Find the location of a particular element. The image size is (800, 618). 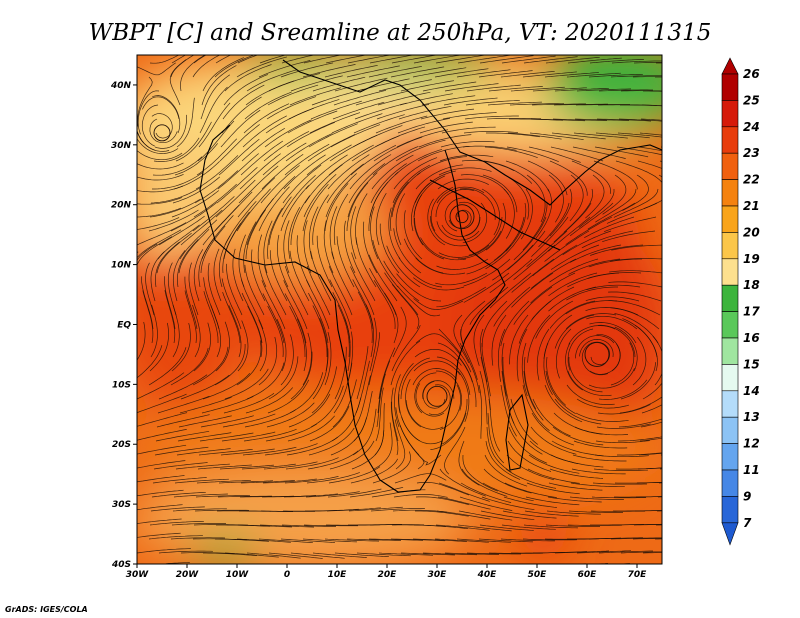

colorbar-label: 9 is located at coordinates (747, 496).